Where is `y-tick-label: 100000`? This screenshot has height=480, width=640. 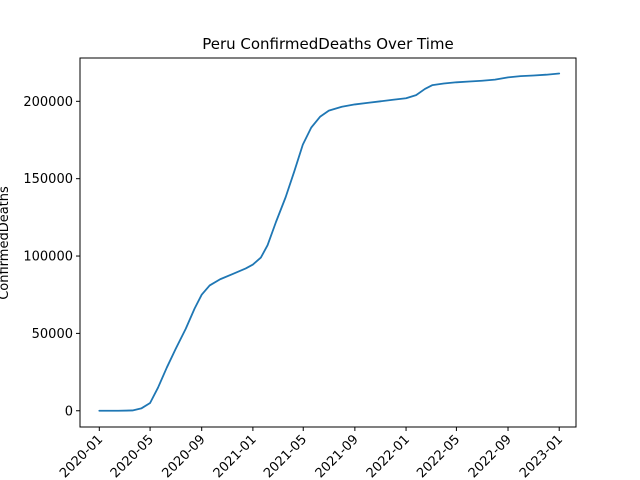 y-tick-label: 100000 is located at coordinates (48, 257).